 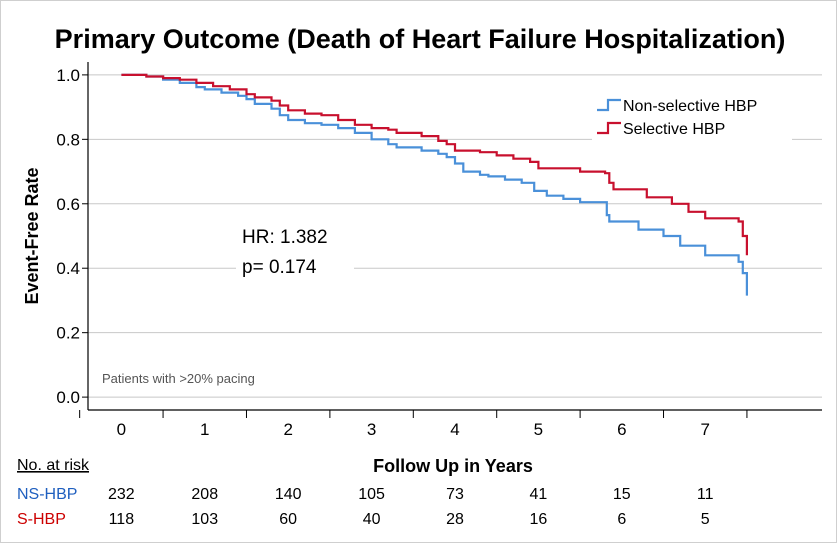 I want to click on risk-table-header: No. at risk, so click(x=53, y=465).